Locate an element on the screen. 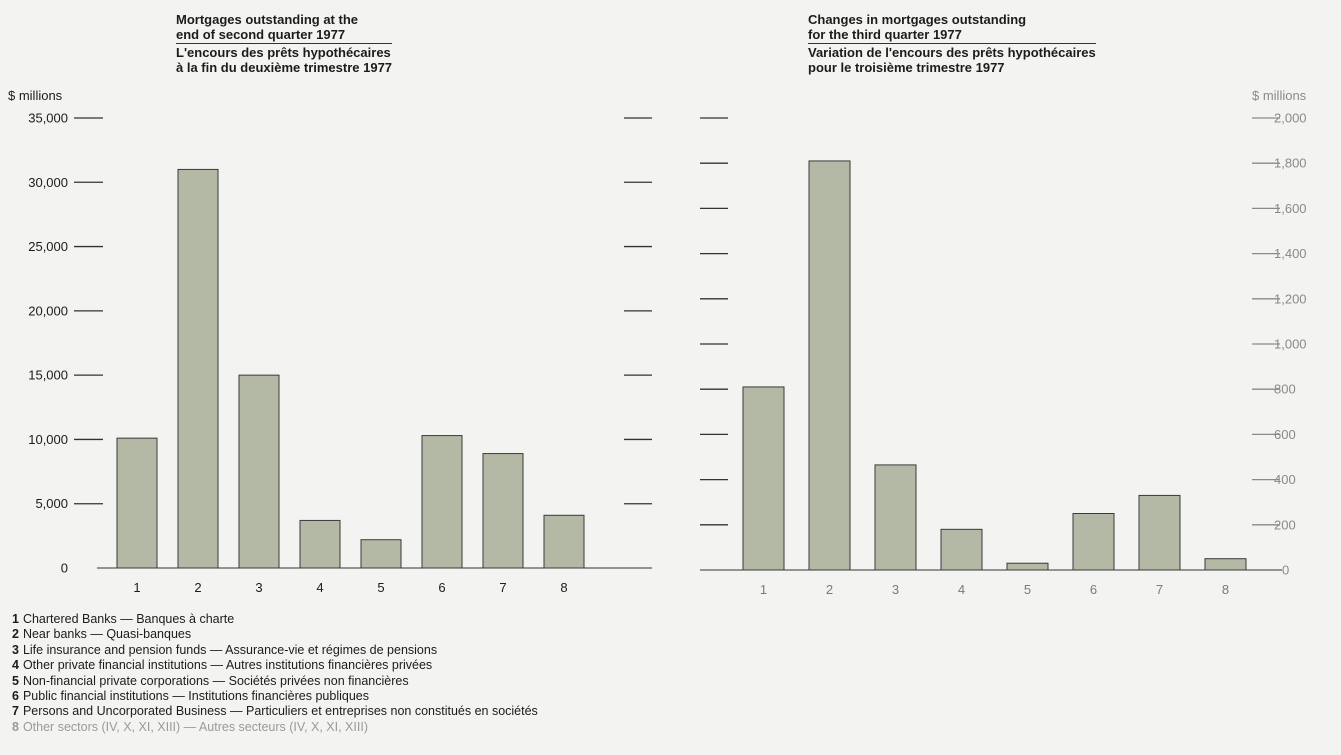  right-y-tick-label: 1,000 is located at coordinates (1290, 344).